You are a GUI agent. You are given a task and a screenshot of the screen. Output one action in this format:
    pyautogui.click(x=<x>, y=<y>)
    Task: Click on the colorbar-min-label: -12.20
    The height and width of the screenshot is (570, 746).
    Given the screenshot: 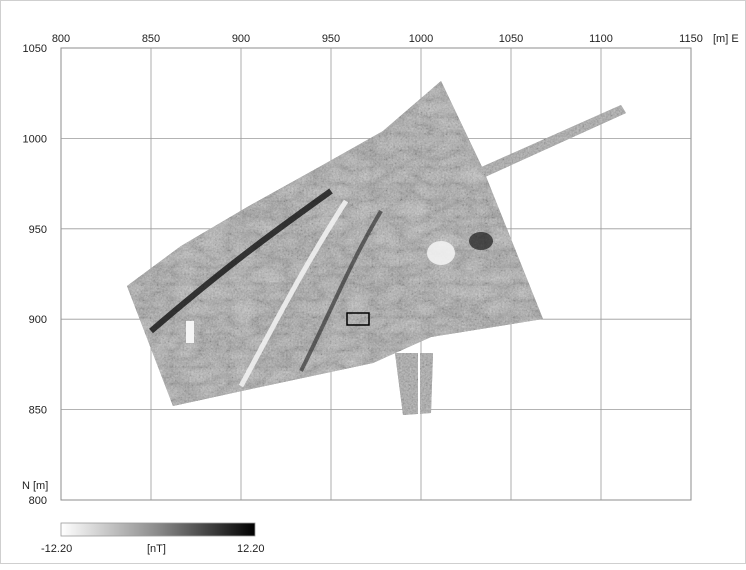 What is the action you would take?
    pyautogui.click(x=56, y=549)
    